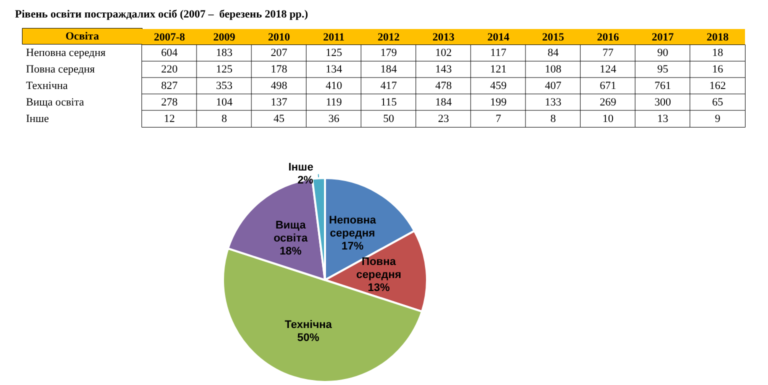  Describe the element at coordinates (60, 70) in the screenshot. I see `y-tick-label: Повна середня` at that location.